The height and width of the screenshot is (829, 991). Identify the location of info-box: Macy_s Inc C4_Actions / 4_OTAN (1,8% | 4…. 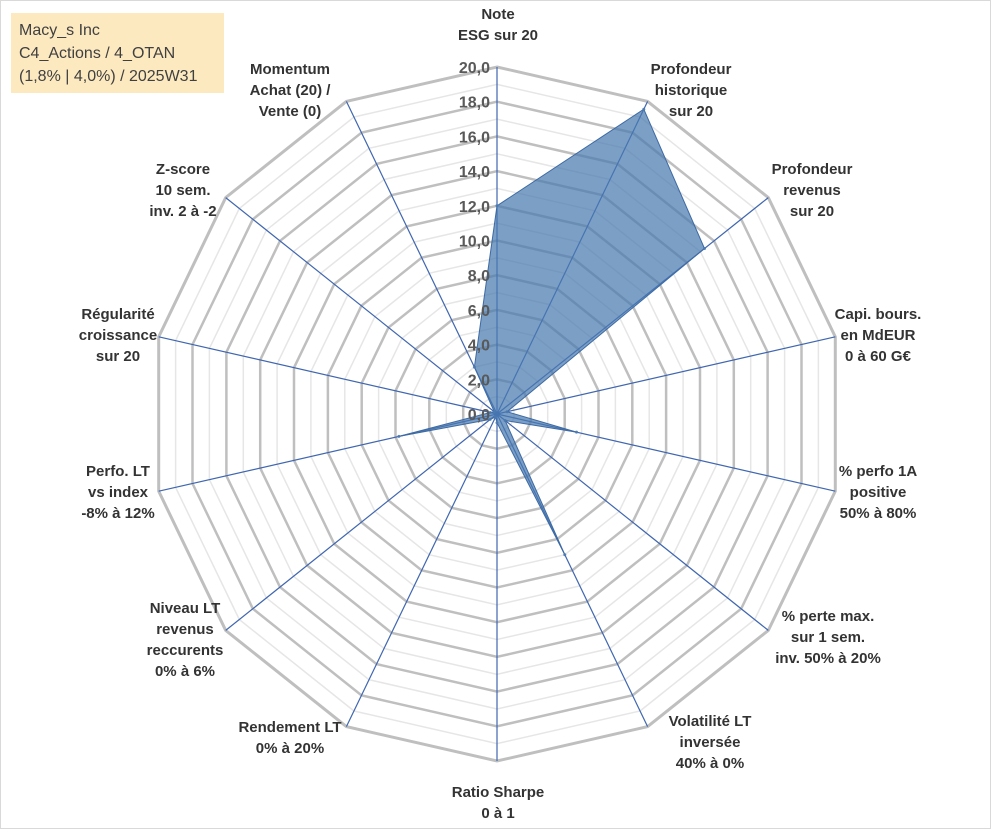
(117, 53).